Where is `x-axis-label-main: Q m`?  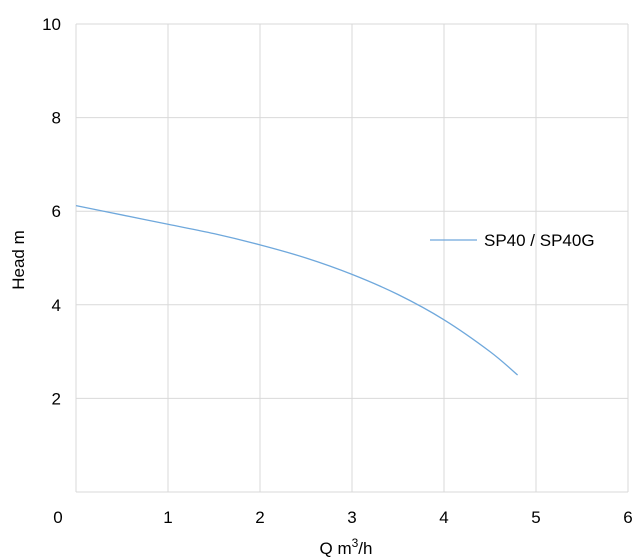 x-axis-label-main: Q m is located at coordinates (336, 548).